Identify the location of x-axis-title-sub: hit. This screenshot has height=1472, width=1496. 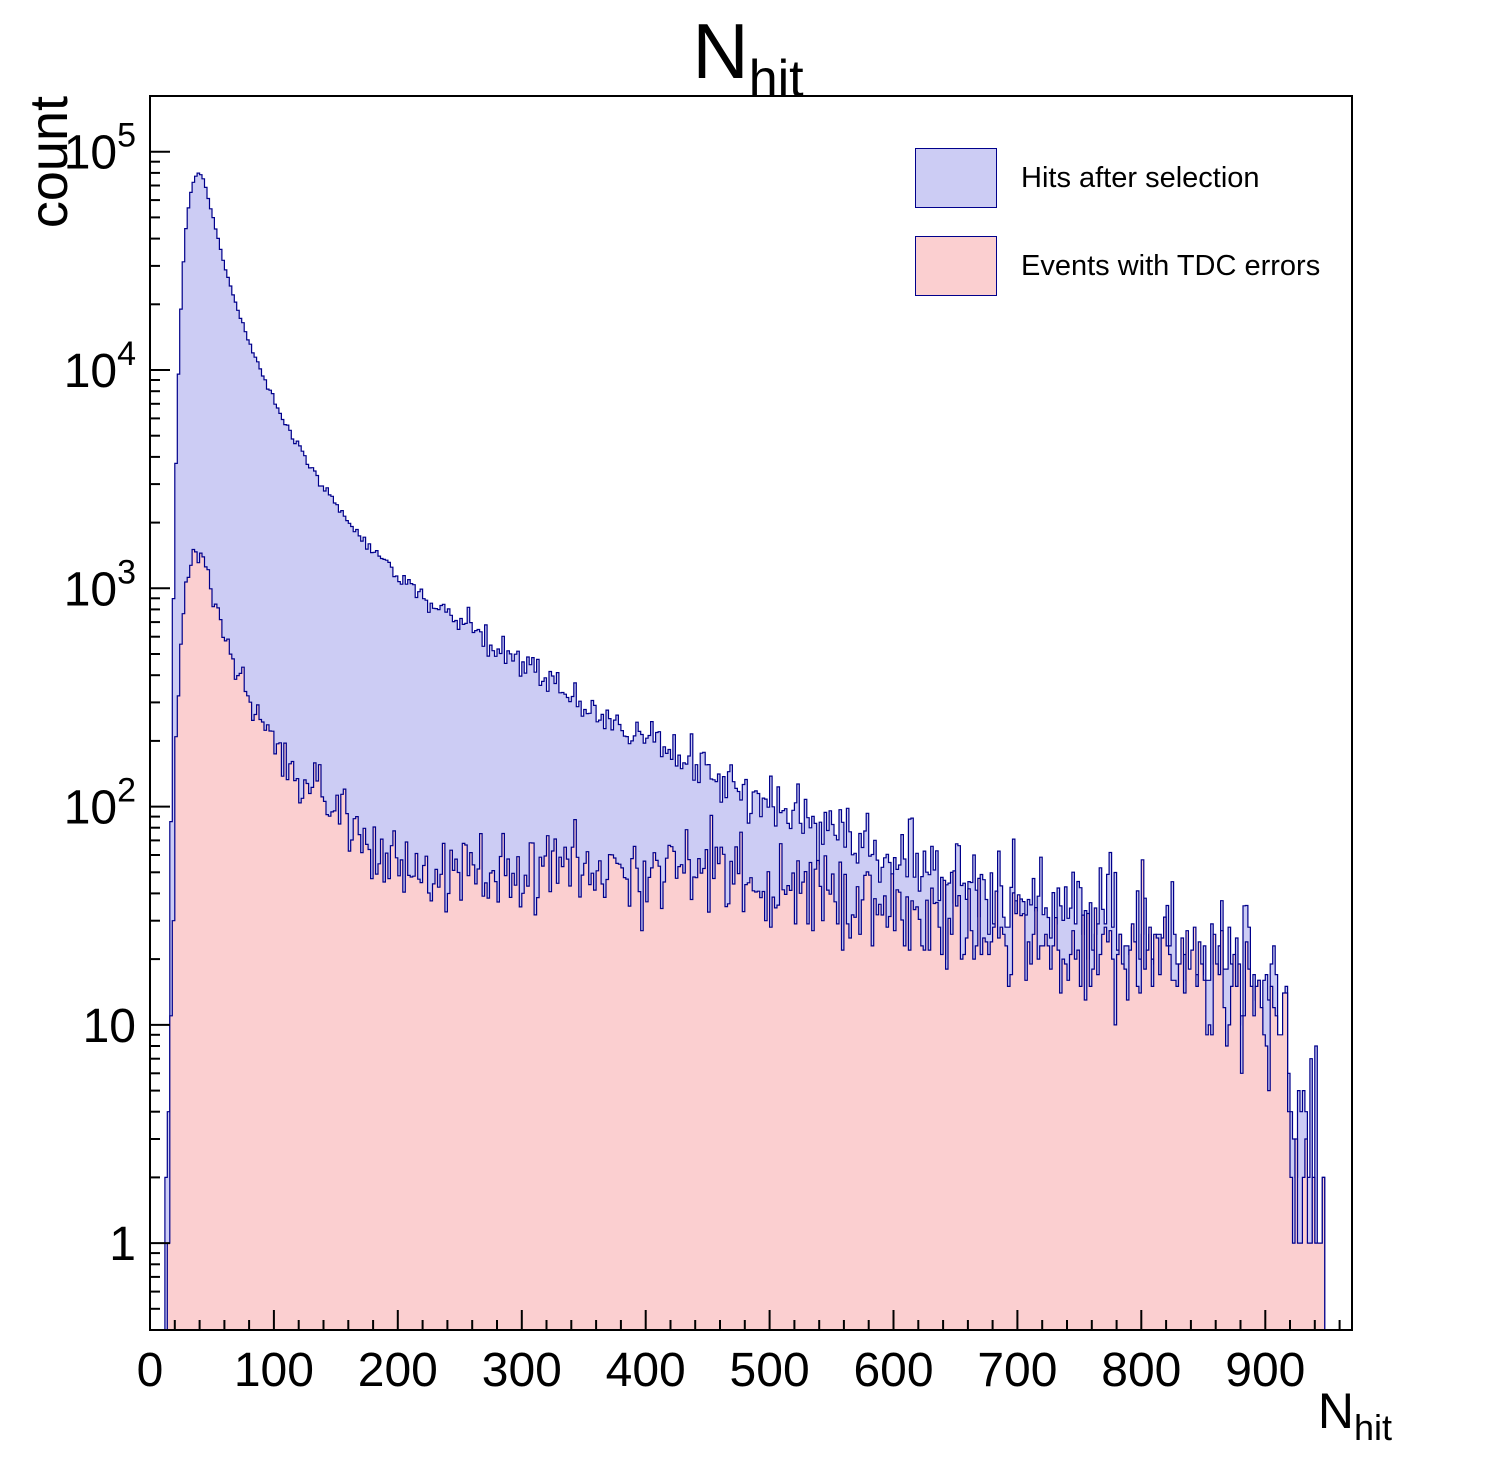
(1372, 1427).